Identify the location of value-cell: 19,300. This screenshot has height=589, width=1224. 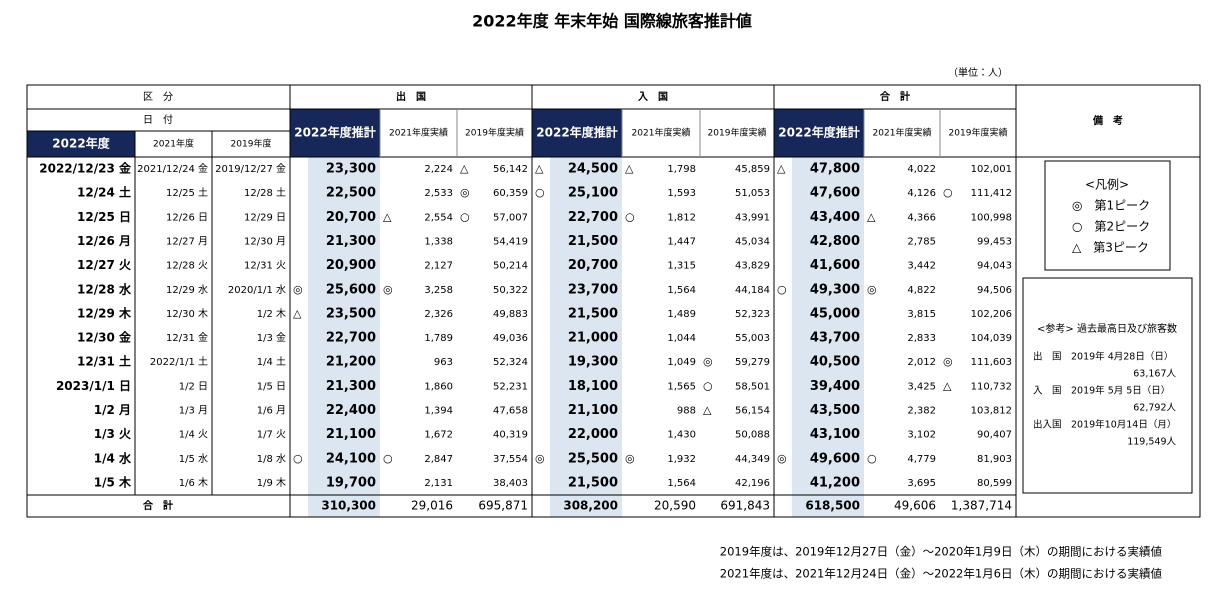
(593, 362).